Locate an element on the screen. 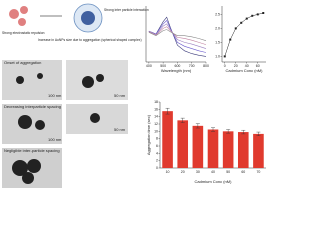  aggregate-core is located at coordinates (88, 18).